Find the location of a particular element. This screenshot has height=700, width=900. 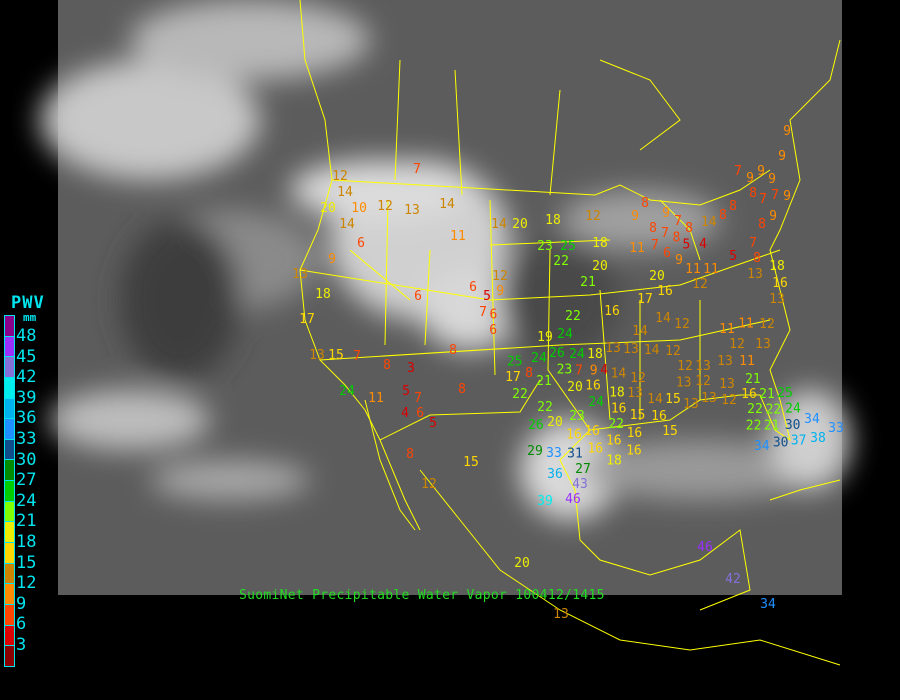

station-pwv-value: 23 is located at coordinates (565, 369).